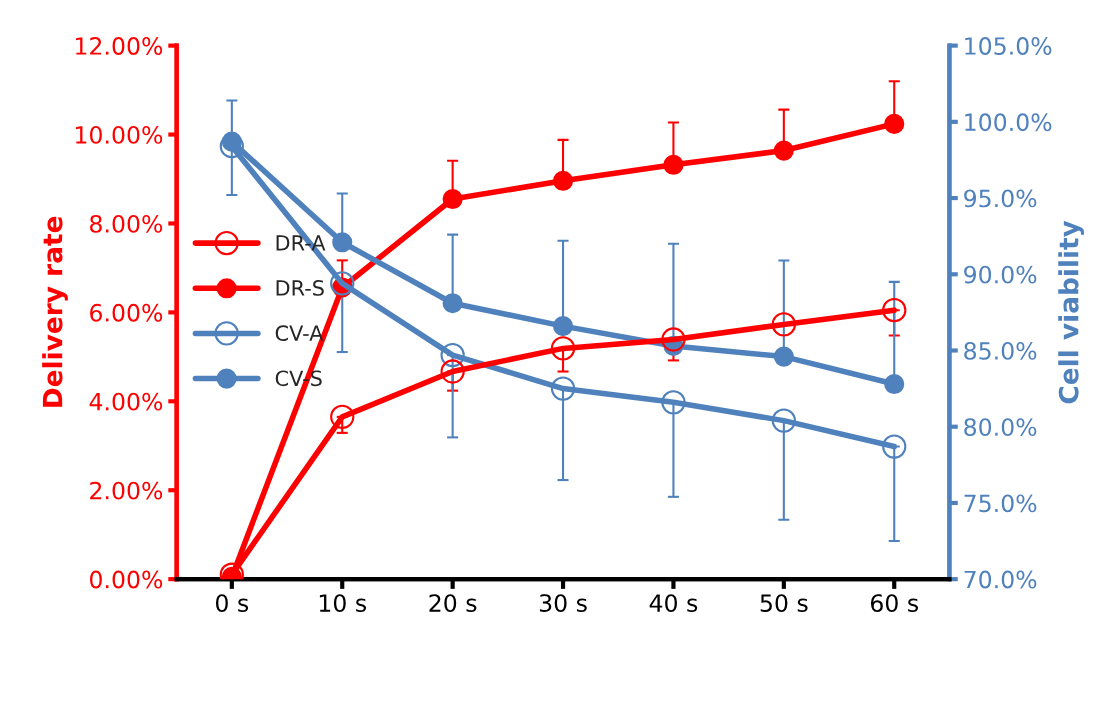 The height and width of the screenshot is (702, 1104). Describe the element at coordinates (232, 603) in the screenshot. I see `x-tick-label: 0 s` at that location.